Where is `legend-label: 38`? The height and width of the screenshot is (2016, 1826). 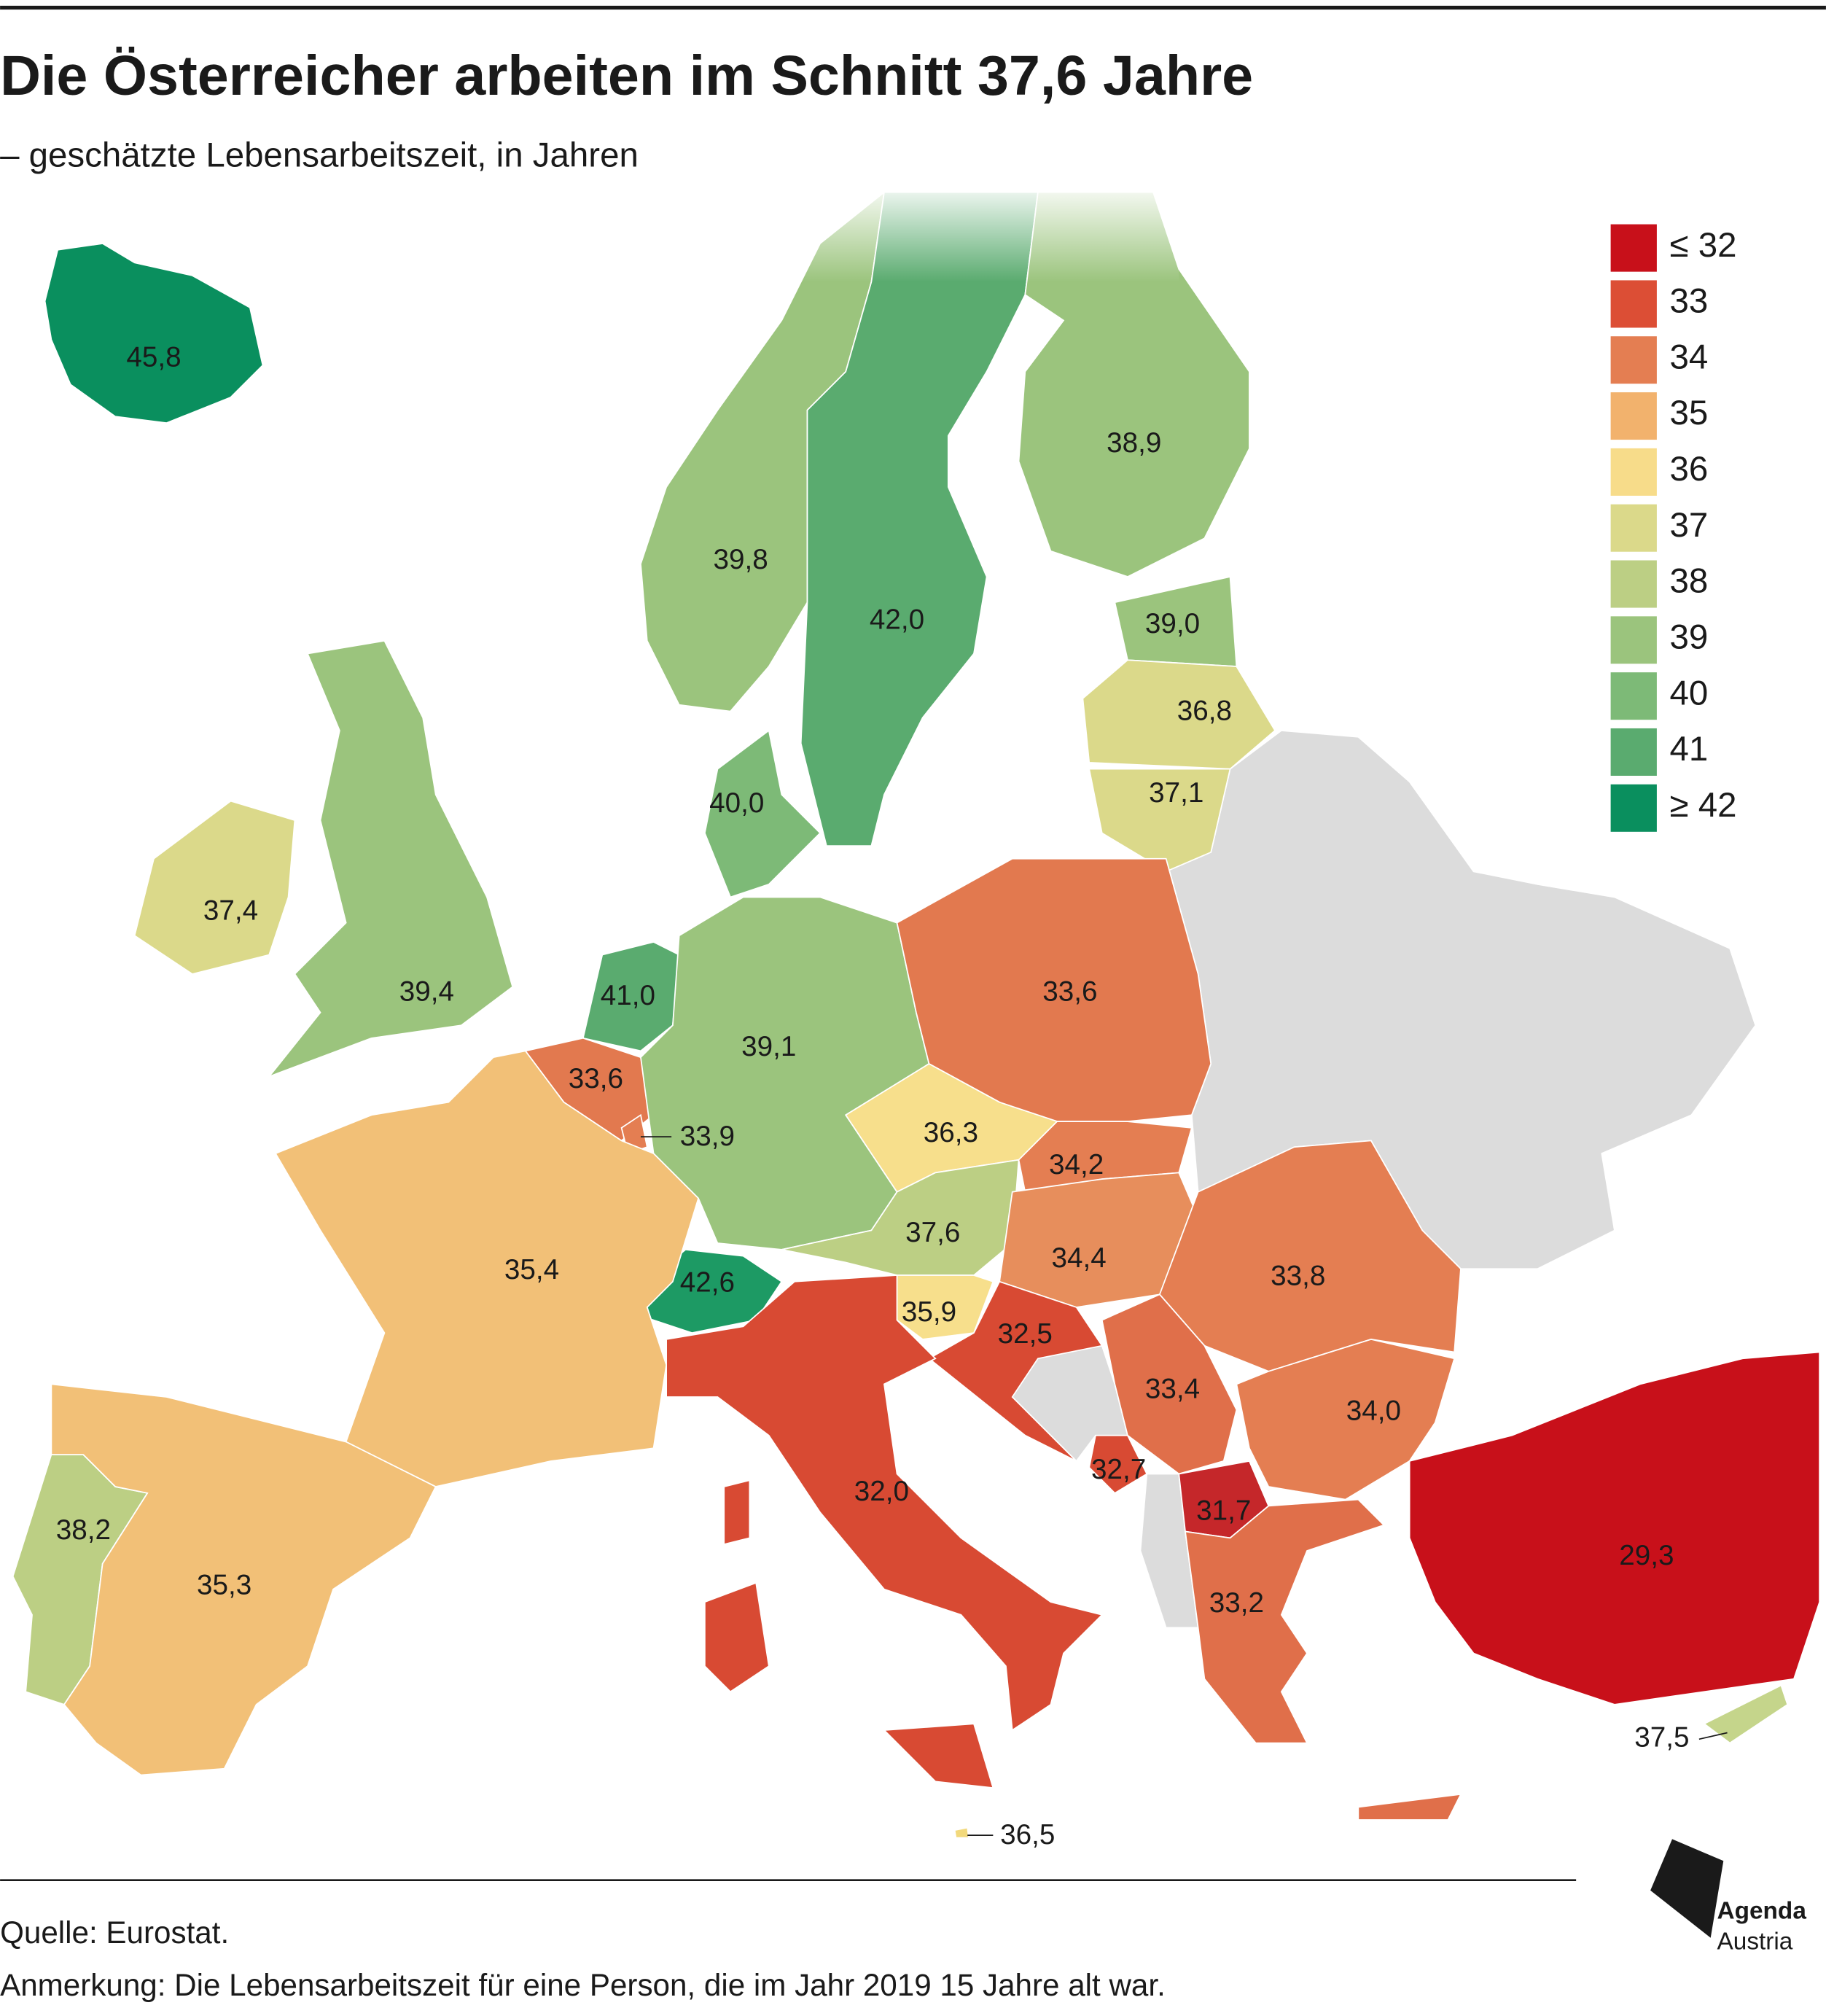
legend-label: 38 is located at coordinates (1689, 581).